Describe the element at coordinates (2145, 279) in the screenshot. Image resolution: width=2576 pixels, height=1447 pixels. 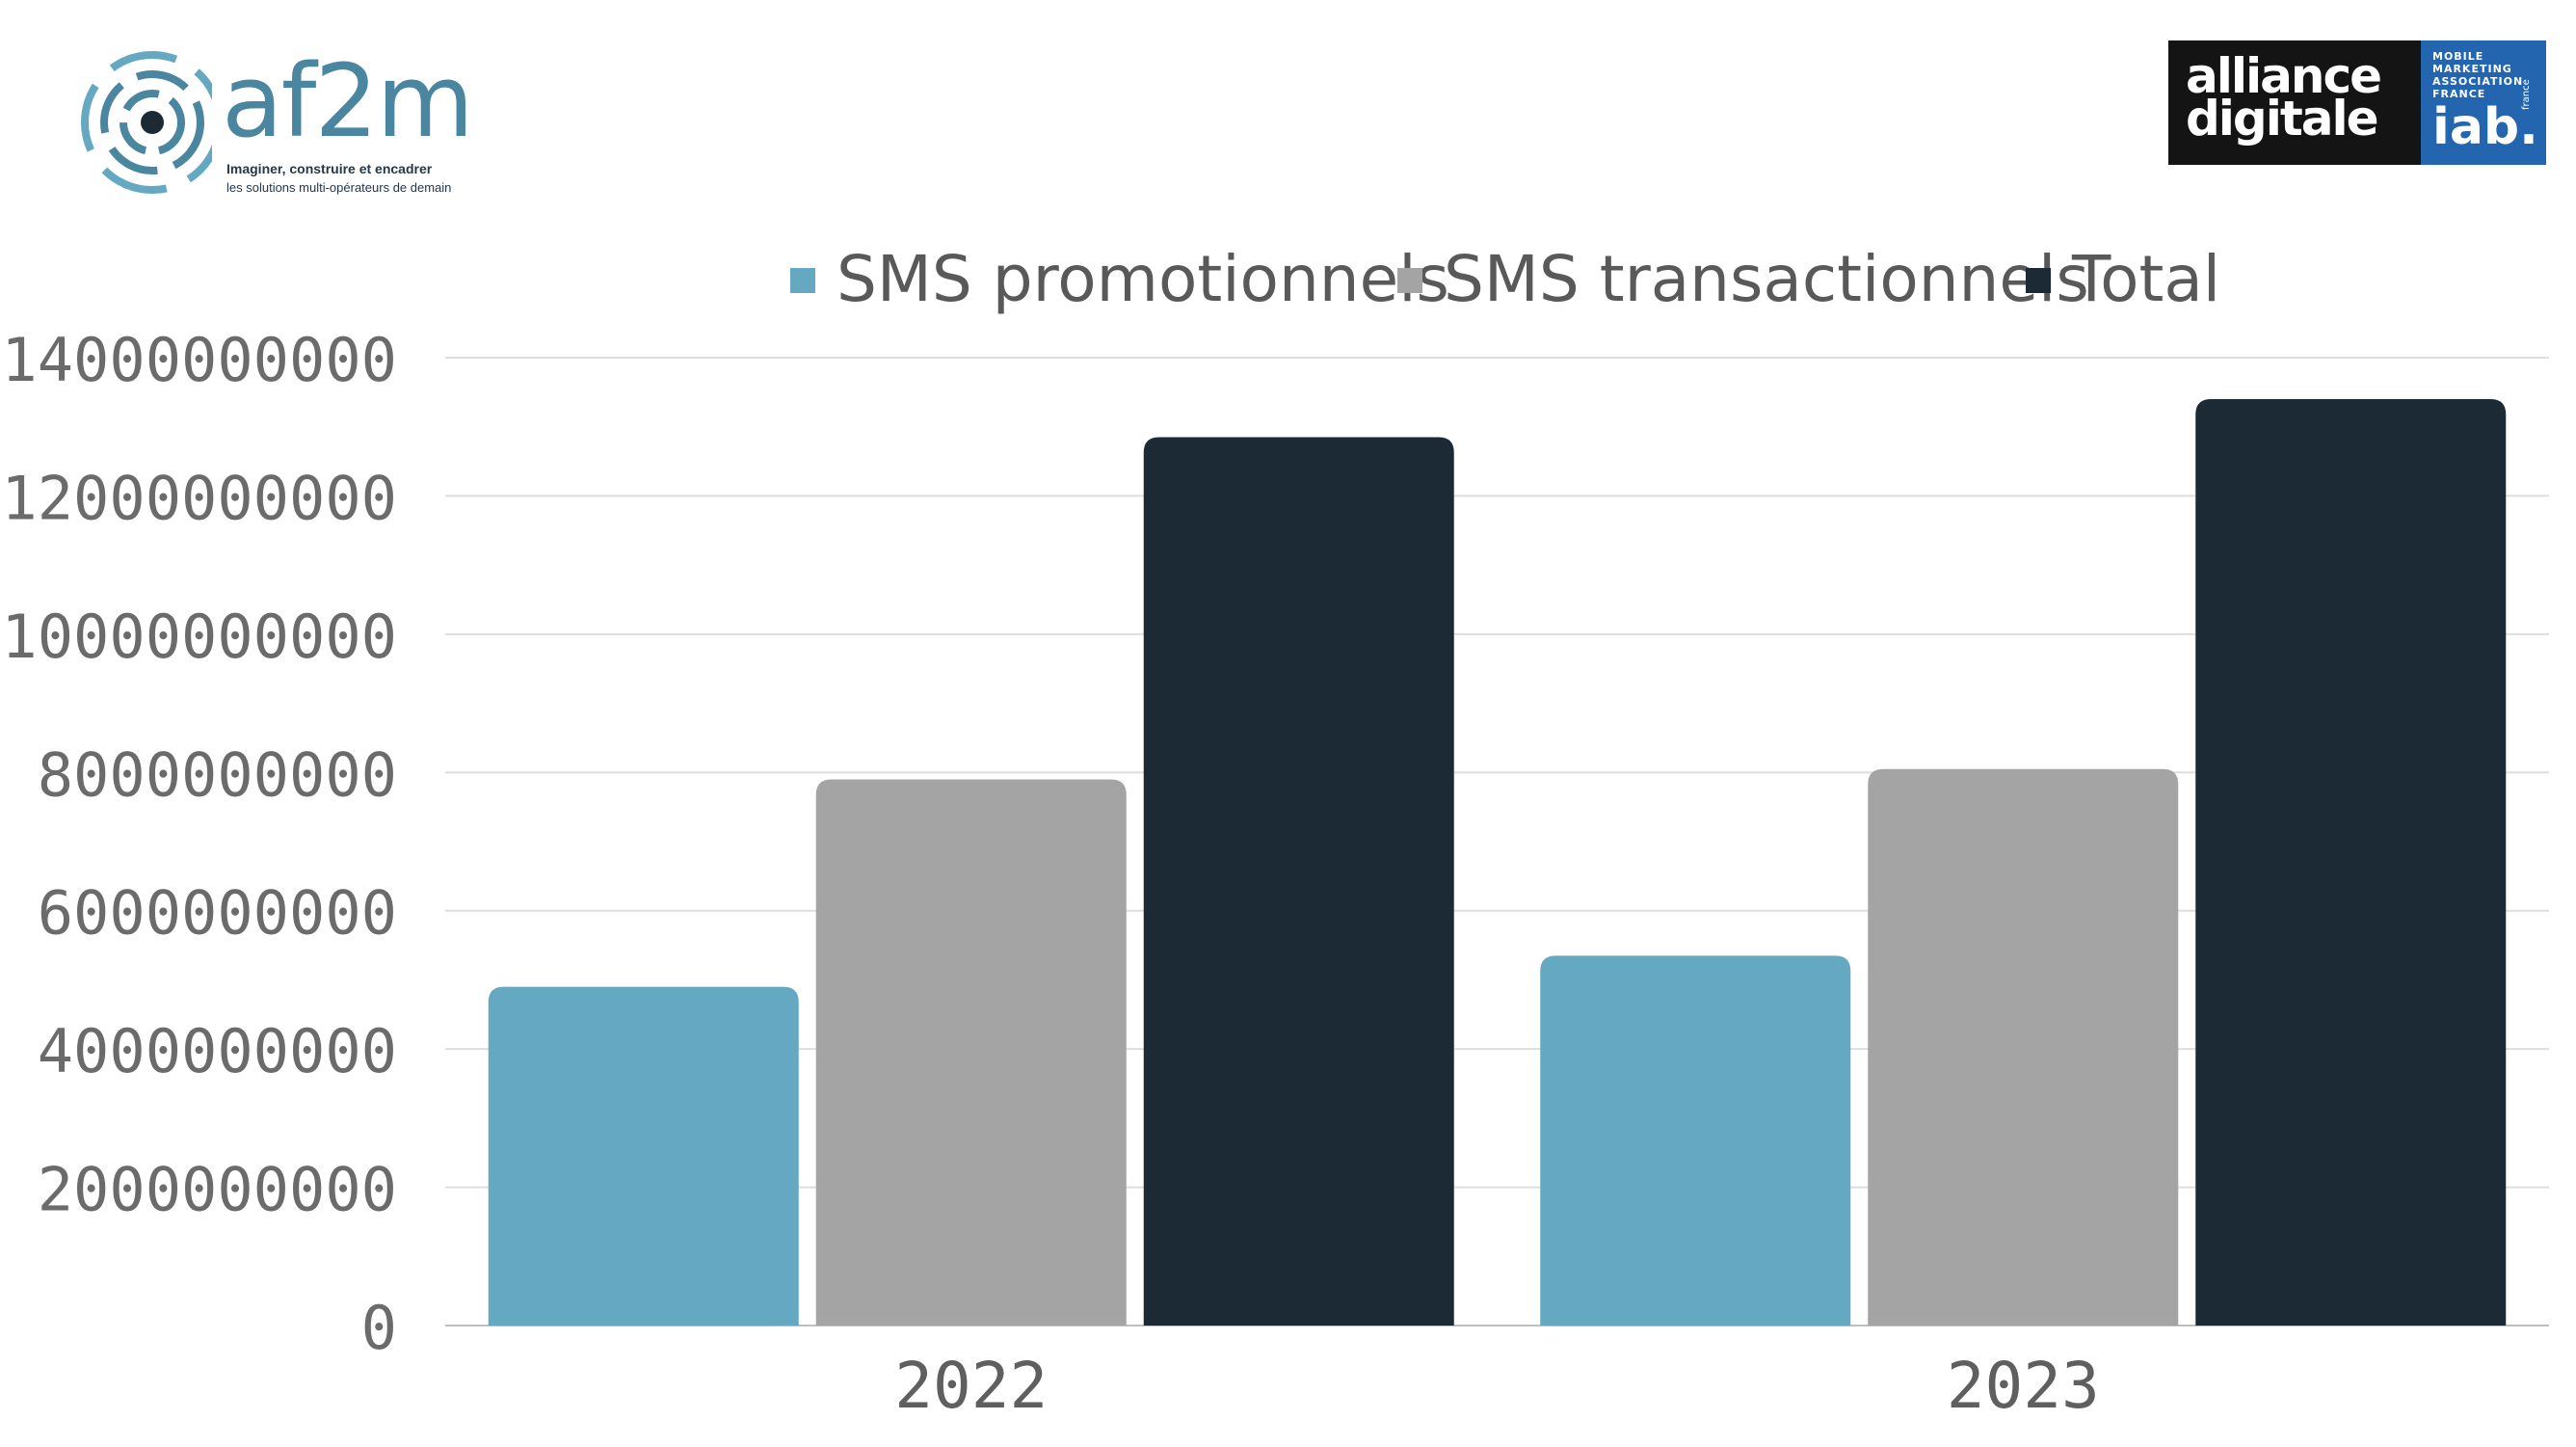
I see `legend-label: Total` at that location.